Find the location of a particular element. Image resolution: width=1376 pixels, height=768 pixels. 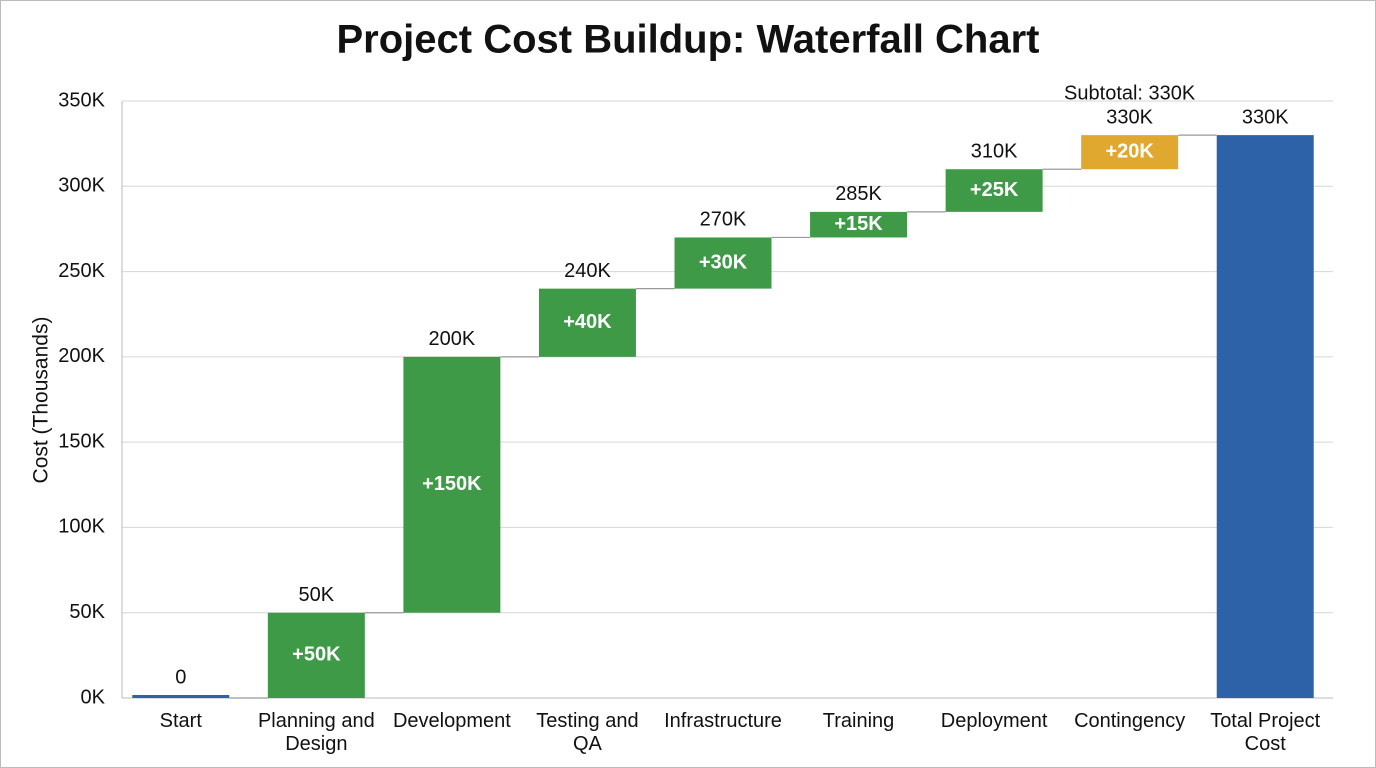

x-tick-label: Deployment is located at coordinates (994, 721).